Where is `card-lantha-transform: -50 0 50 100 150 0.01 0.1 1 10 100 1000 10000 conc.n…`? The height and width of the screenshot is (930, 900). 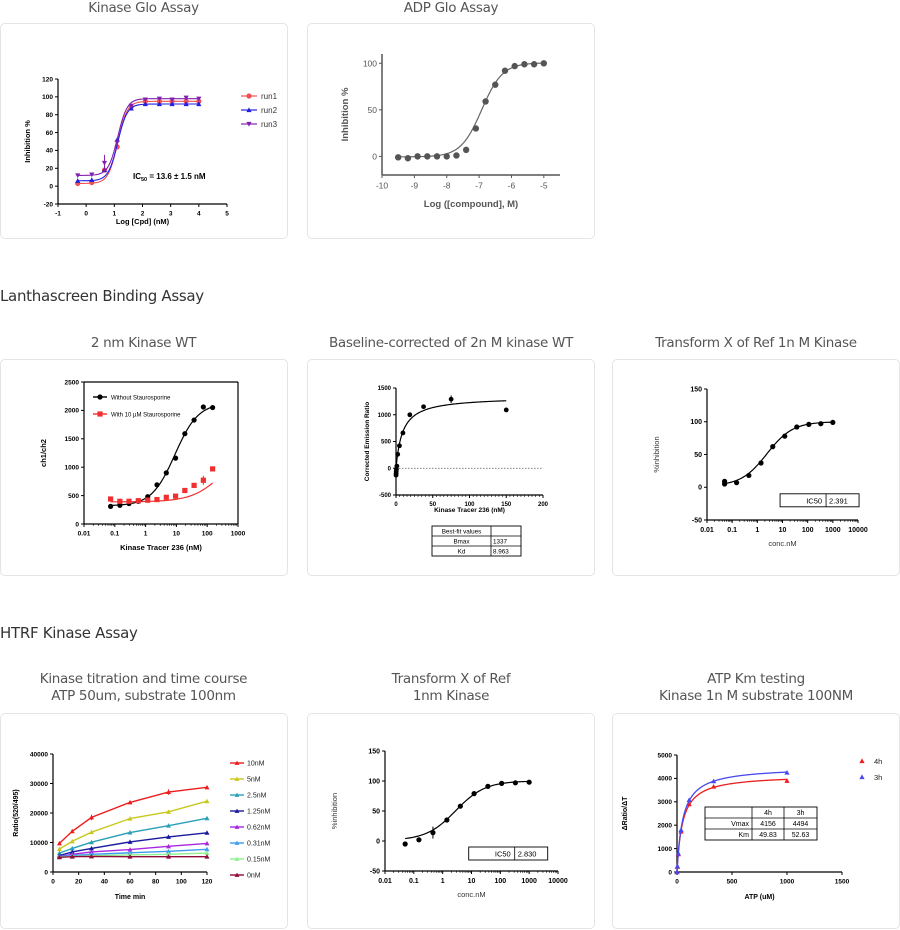
card-lantha-transform: -50 0 50 100 150 0.01 0.1 1 10 100 1000 10000 conc.n… is located at coordinates (756, 467).